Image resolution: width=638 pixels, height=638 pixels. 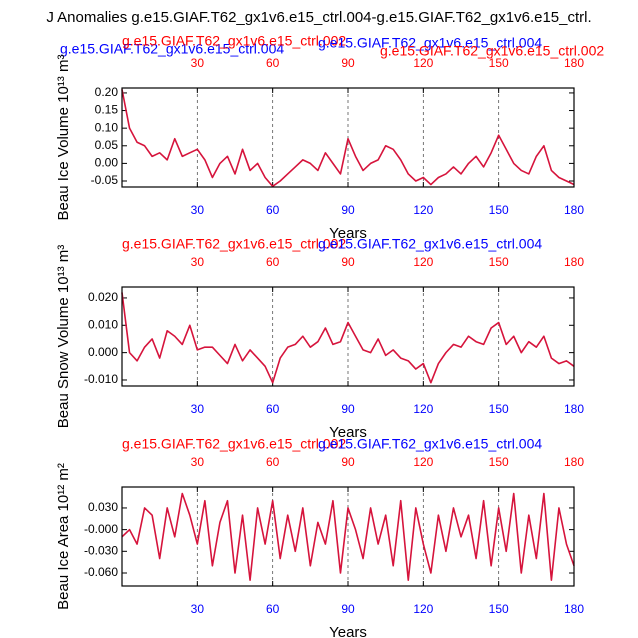 What do you see at coordinates (103, 507) in the screenshot?
I see `y-tick-label: 0.030` at bounding box center [103, 507].